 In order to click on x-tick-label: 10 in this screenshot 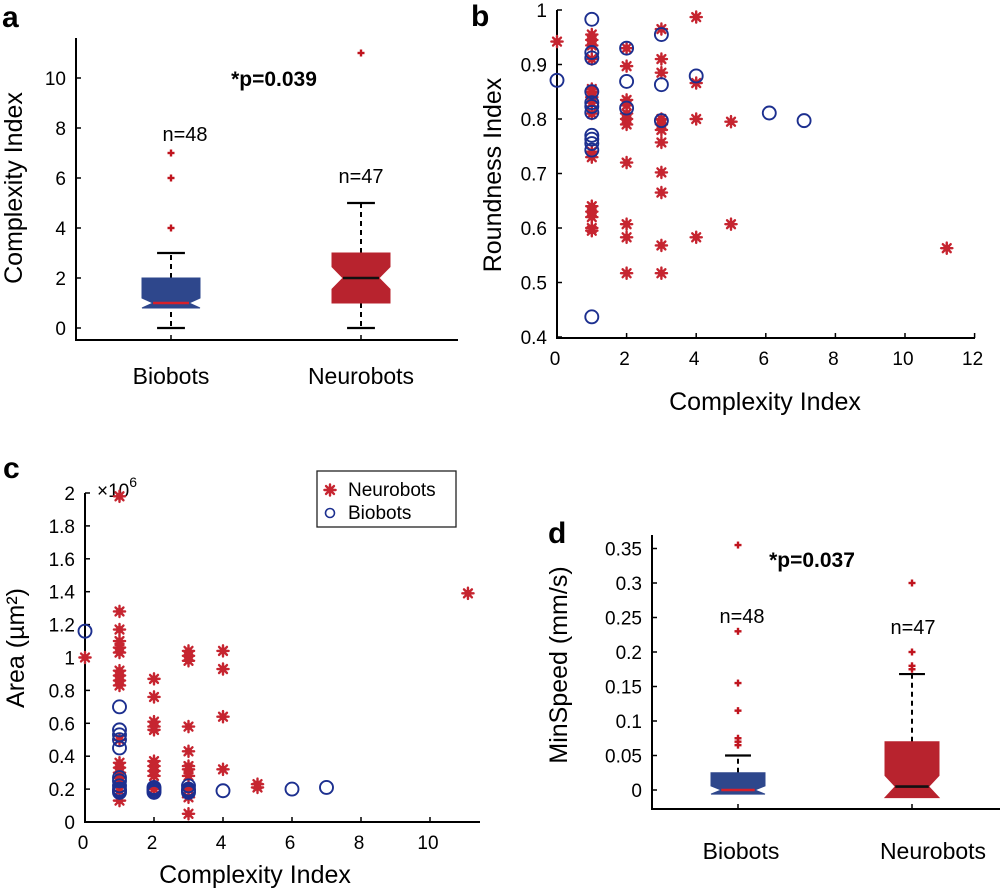, I will do `click(902, 359)`.